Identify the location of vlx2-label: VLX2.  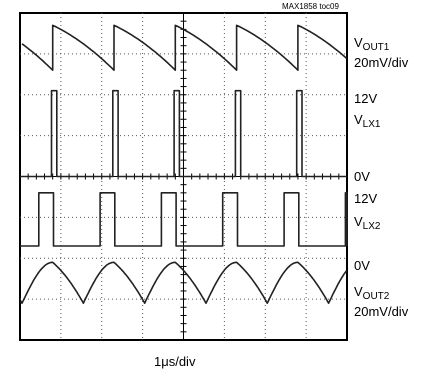
(367, 223).